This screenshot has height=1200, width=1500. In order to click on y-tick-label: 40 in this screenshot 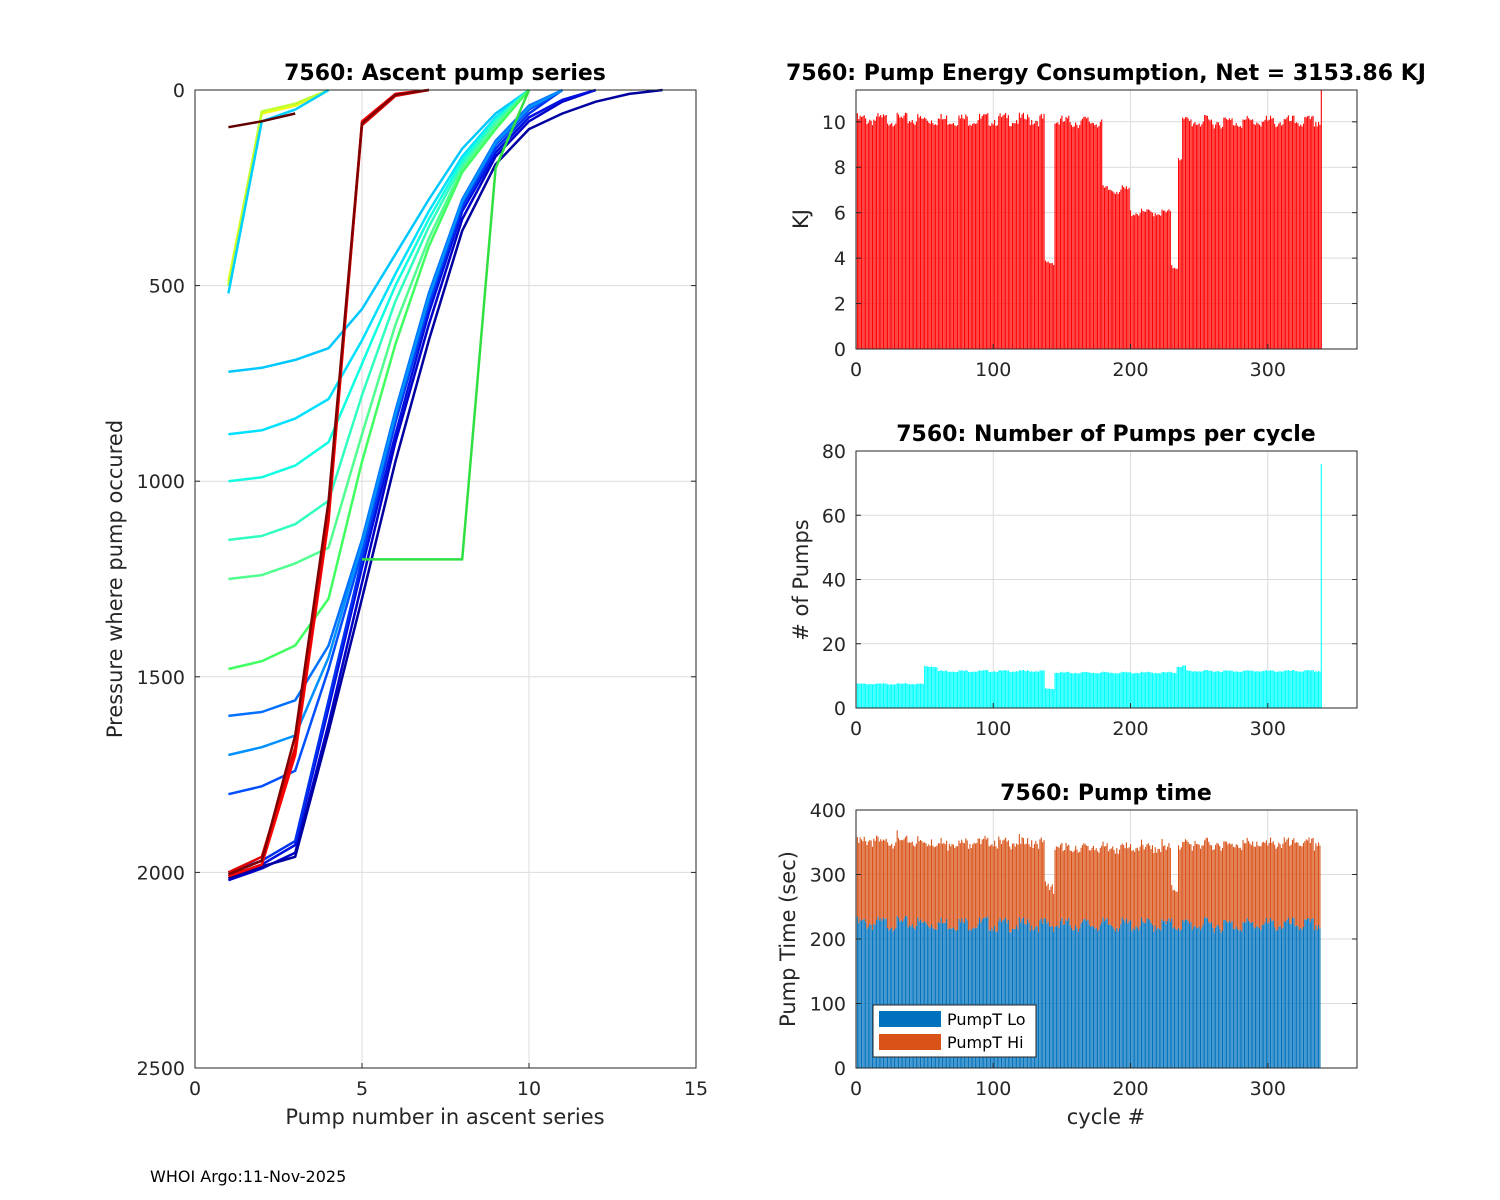, I will do `click(834, 581)`.